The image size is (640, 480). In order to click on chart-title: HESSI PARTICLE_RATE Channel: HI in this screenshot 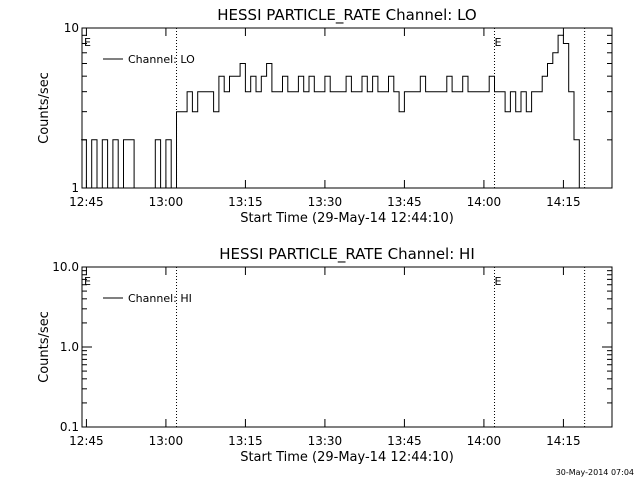, I will do `click(347, 254)`.